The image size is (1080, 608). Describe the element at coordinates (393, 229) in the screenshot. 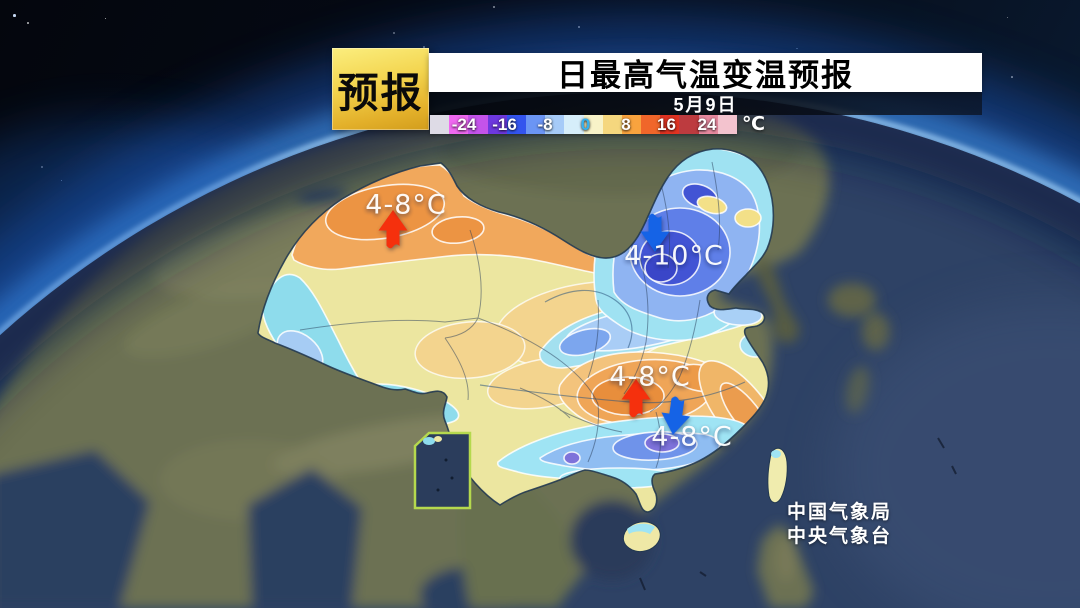

I see `warming-arrow-northwest` at that location.